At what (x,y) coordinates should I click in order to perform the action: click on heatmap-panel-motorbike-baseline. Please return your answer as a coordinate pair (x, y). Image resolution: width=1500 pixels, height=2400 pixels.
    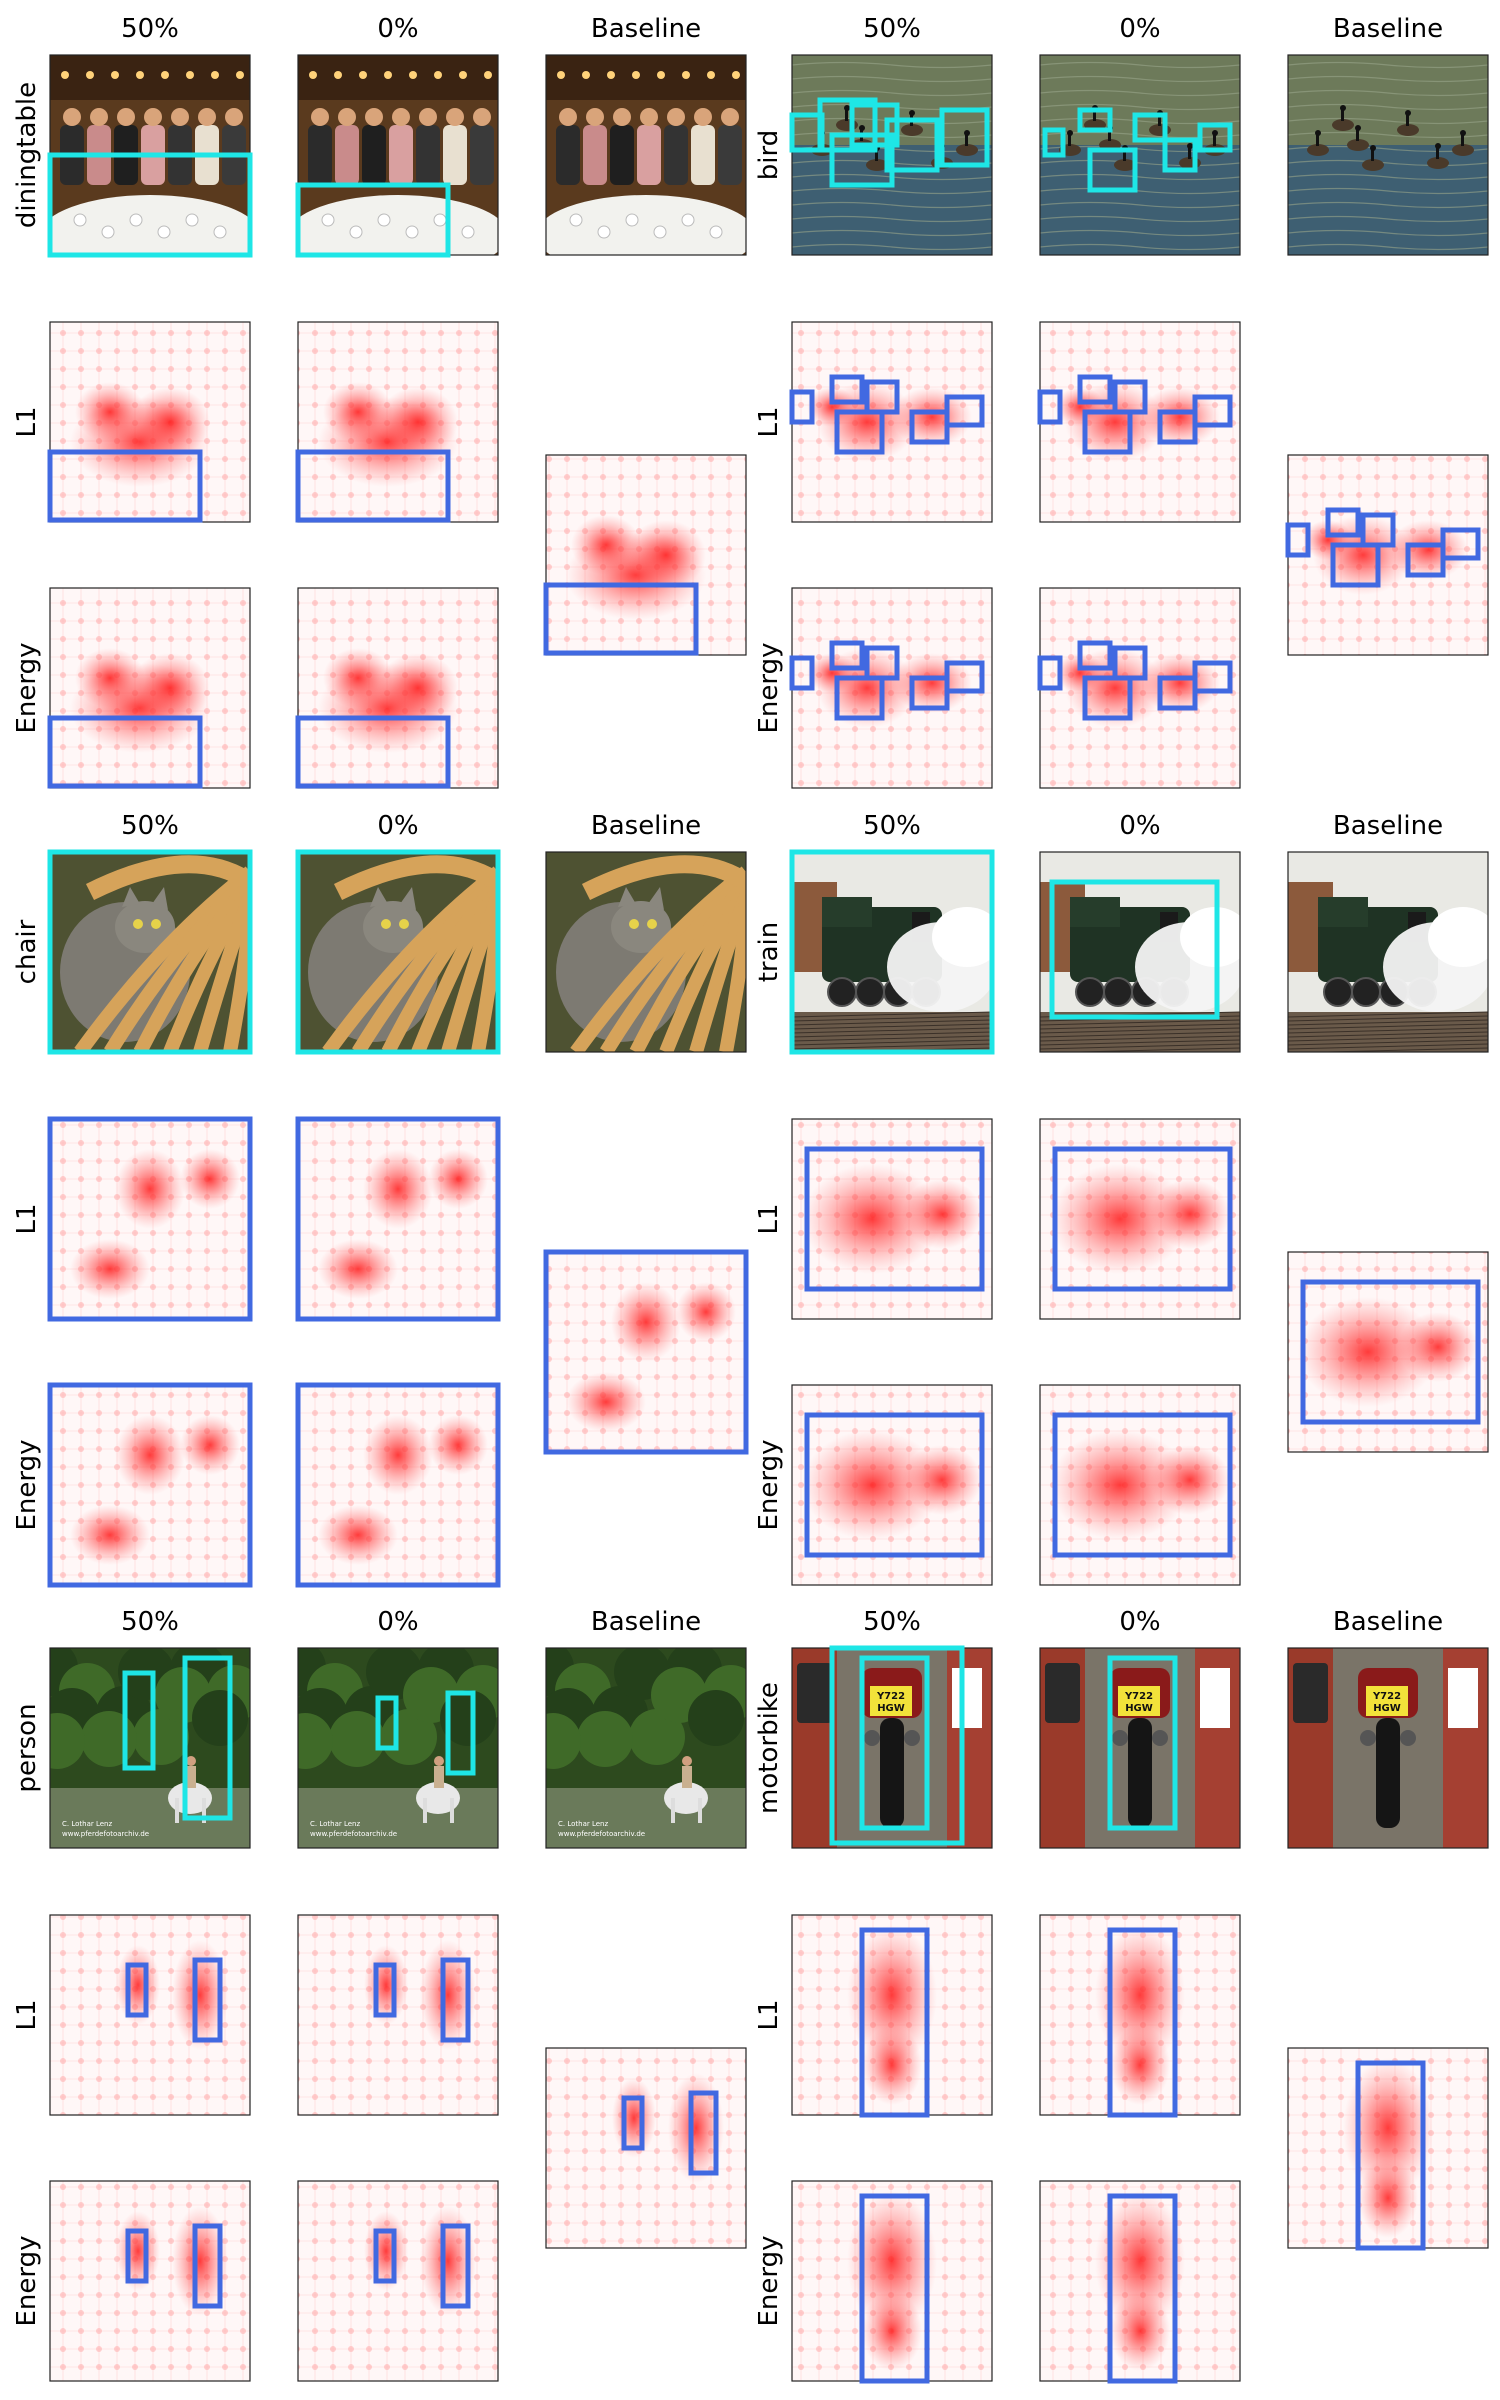
    Looking at the image, I should click on (1388, 2148).